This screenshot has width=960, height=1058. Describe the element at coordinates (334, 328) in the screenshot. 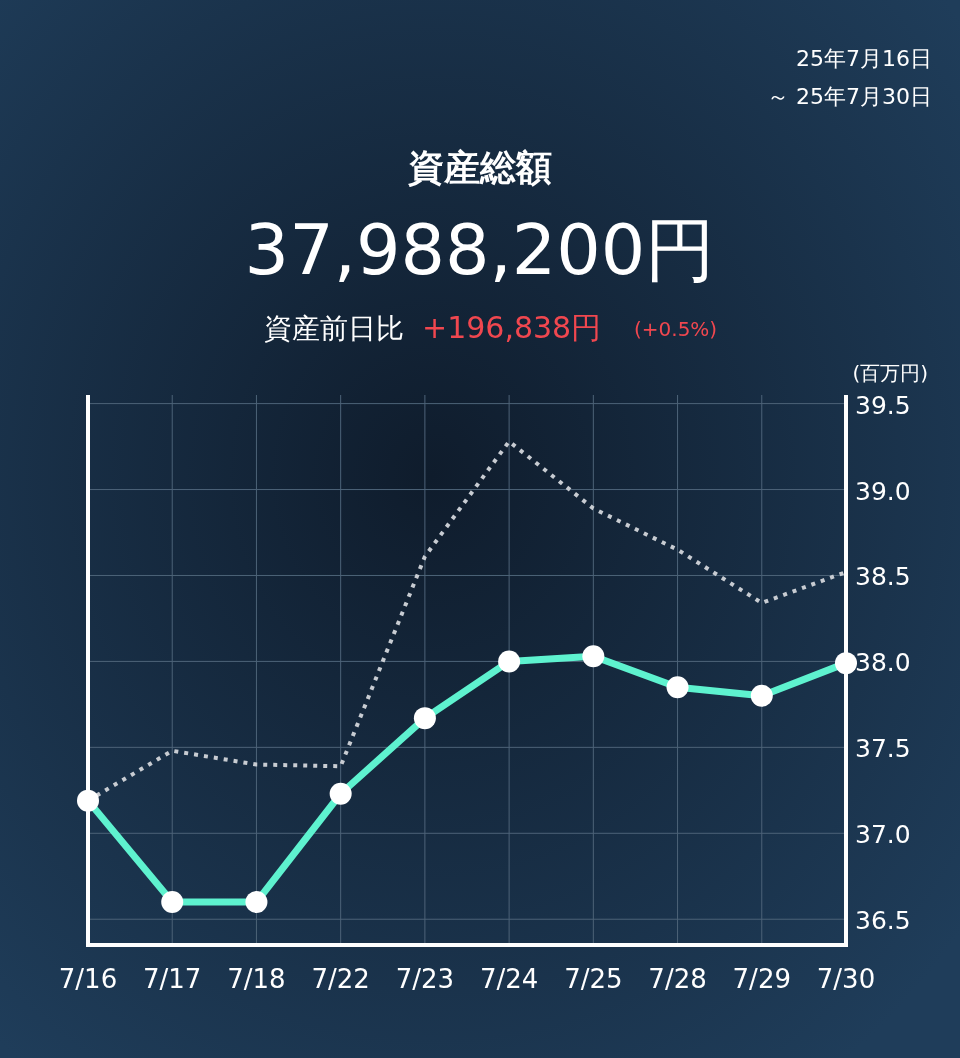

I see `text: 資産前日比` at that location.